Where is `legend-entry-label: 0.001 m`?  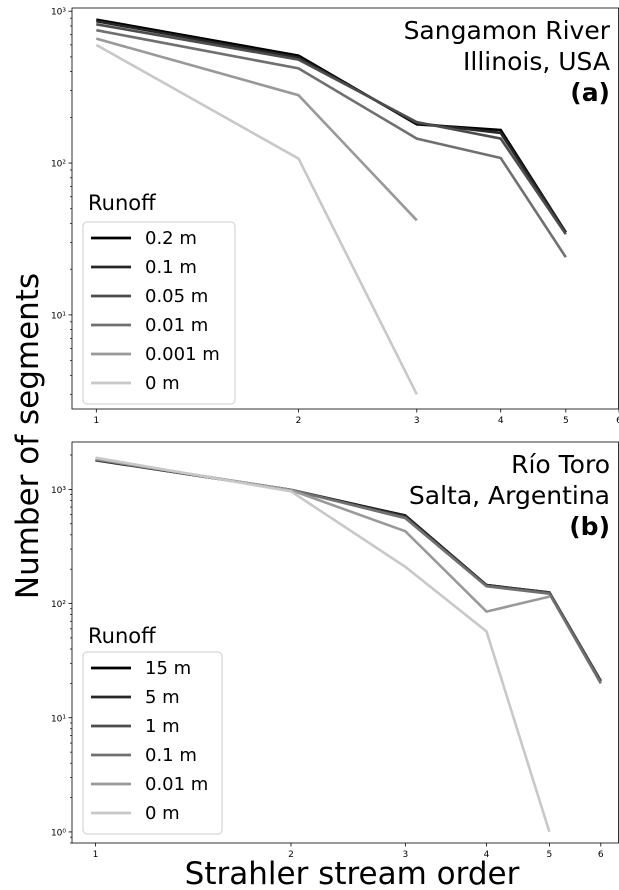 legend-entry-label: 0.001 m is located at coordinates (182, 354).